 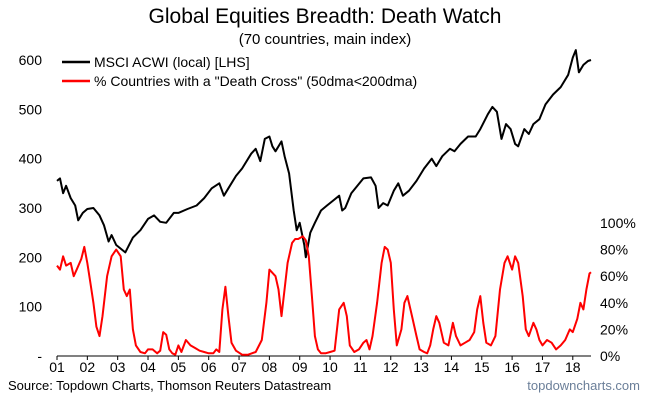 I want to click on x-tick-label: 09, so click(x=300, y=367).